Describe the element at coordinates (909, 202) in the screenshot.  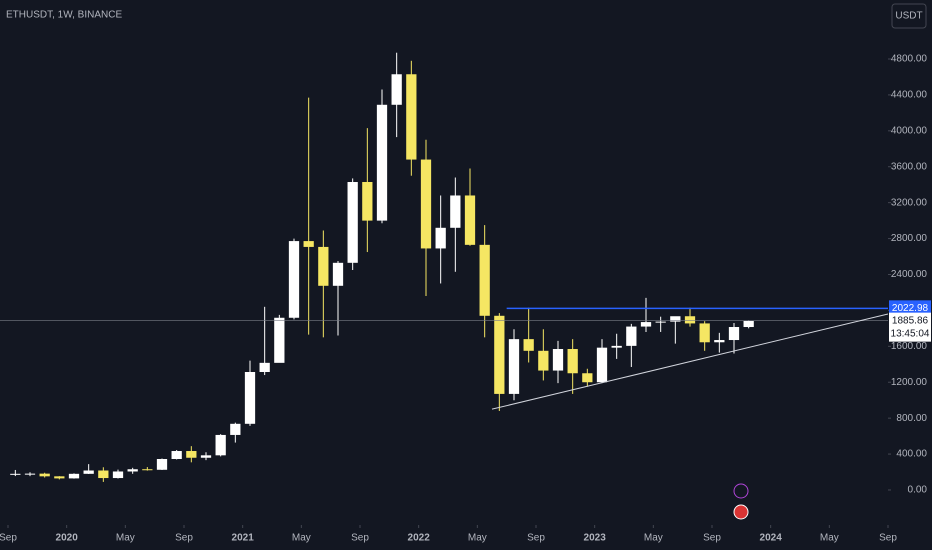
I see `y-tick-label: 3200.00` at that location.